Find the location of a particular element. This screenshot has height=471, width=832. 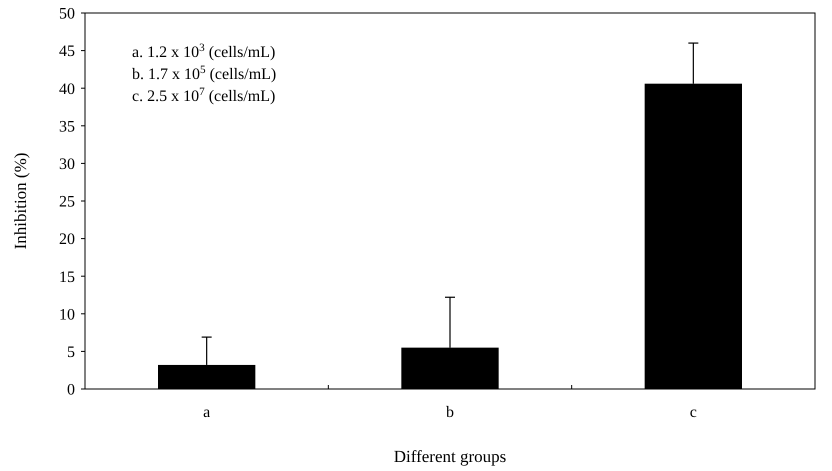

y-tick-label: 15 is located at coordinates (67, 277).